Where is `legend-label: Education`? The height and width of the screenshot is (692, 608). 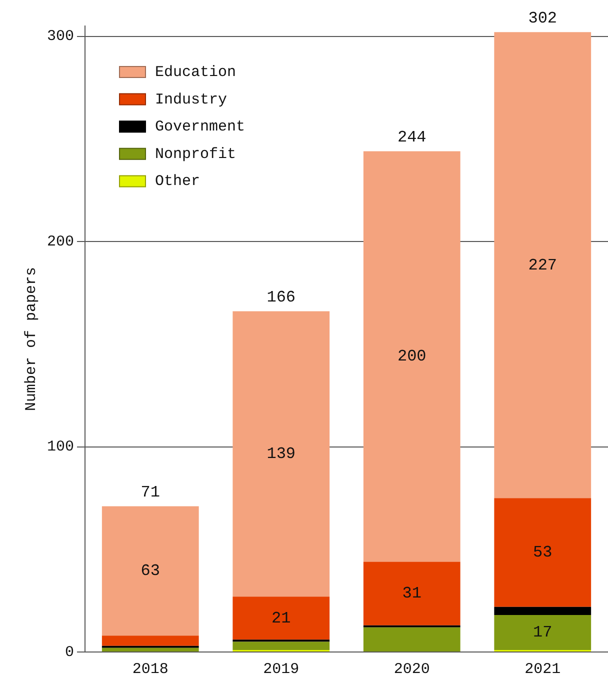
legend-label: Education is located at coordinates (195, 72).